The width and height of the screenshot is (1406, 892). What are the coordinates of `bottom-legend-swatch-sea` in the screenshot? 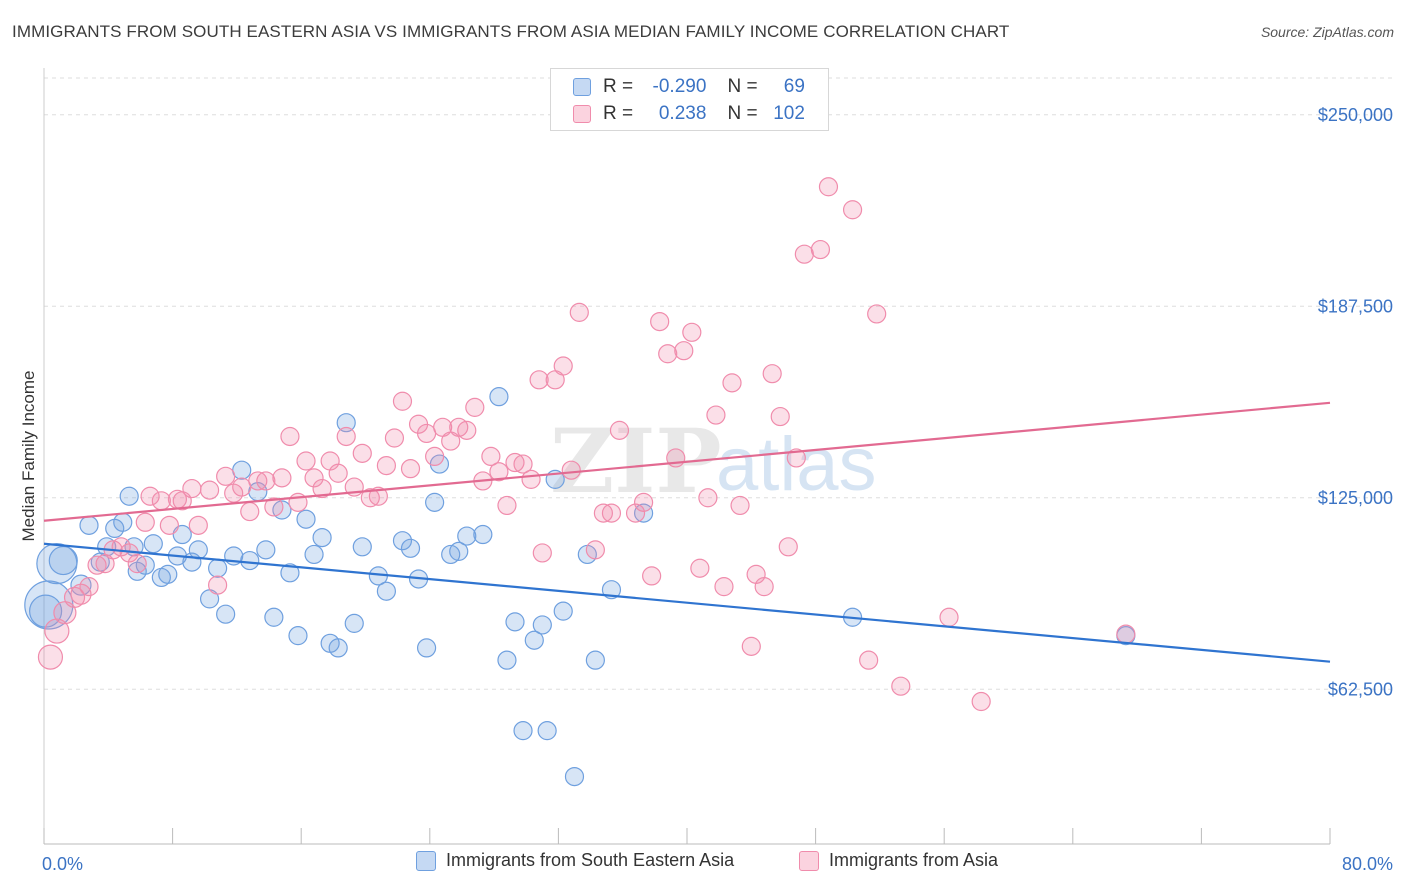 It's located at (426, 860).